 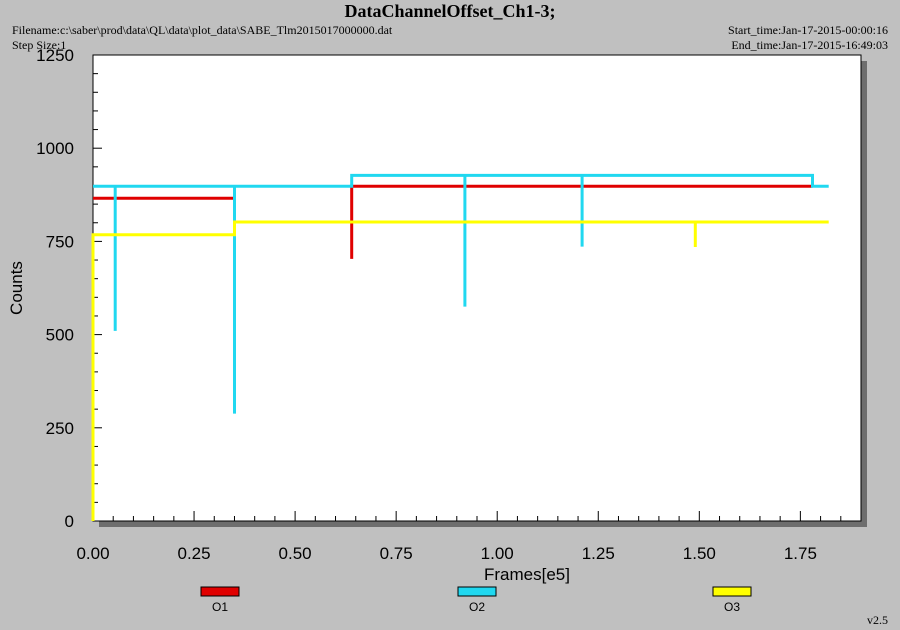 What do you see at coordinates (809, 45) in the screenshot?
I see `end-time-label: End_time:Jan-17-2015-16:49:03` at bounding box center [809, 45].